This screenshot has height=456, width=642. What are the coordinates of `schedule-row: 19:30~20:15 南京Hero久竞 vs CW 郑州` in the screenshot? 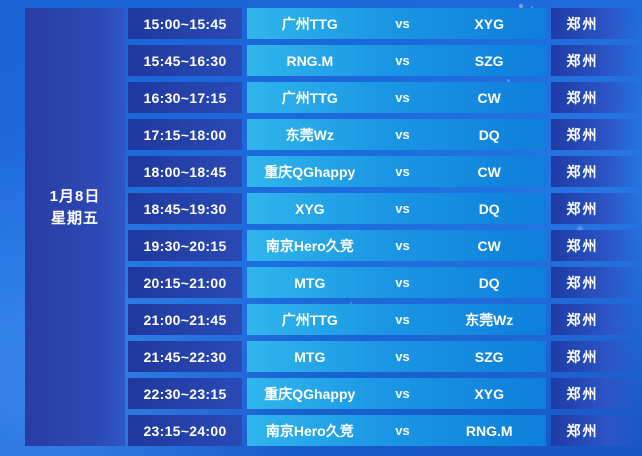 It's located at (385, 245).